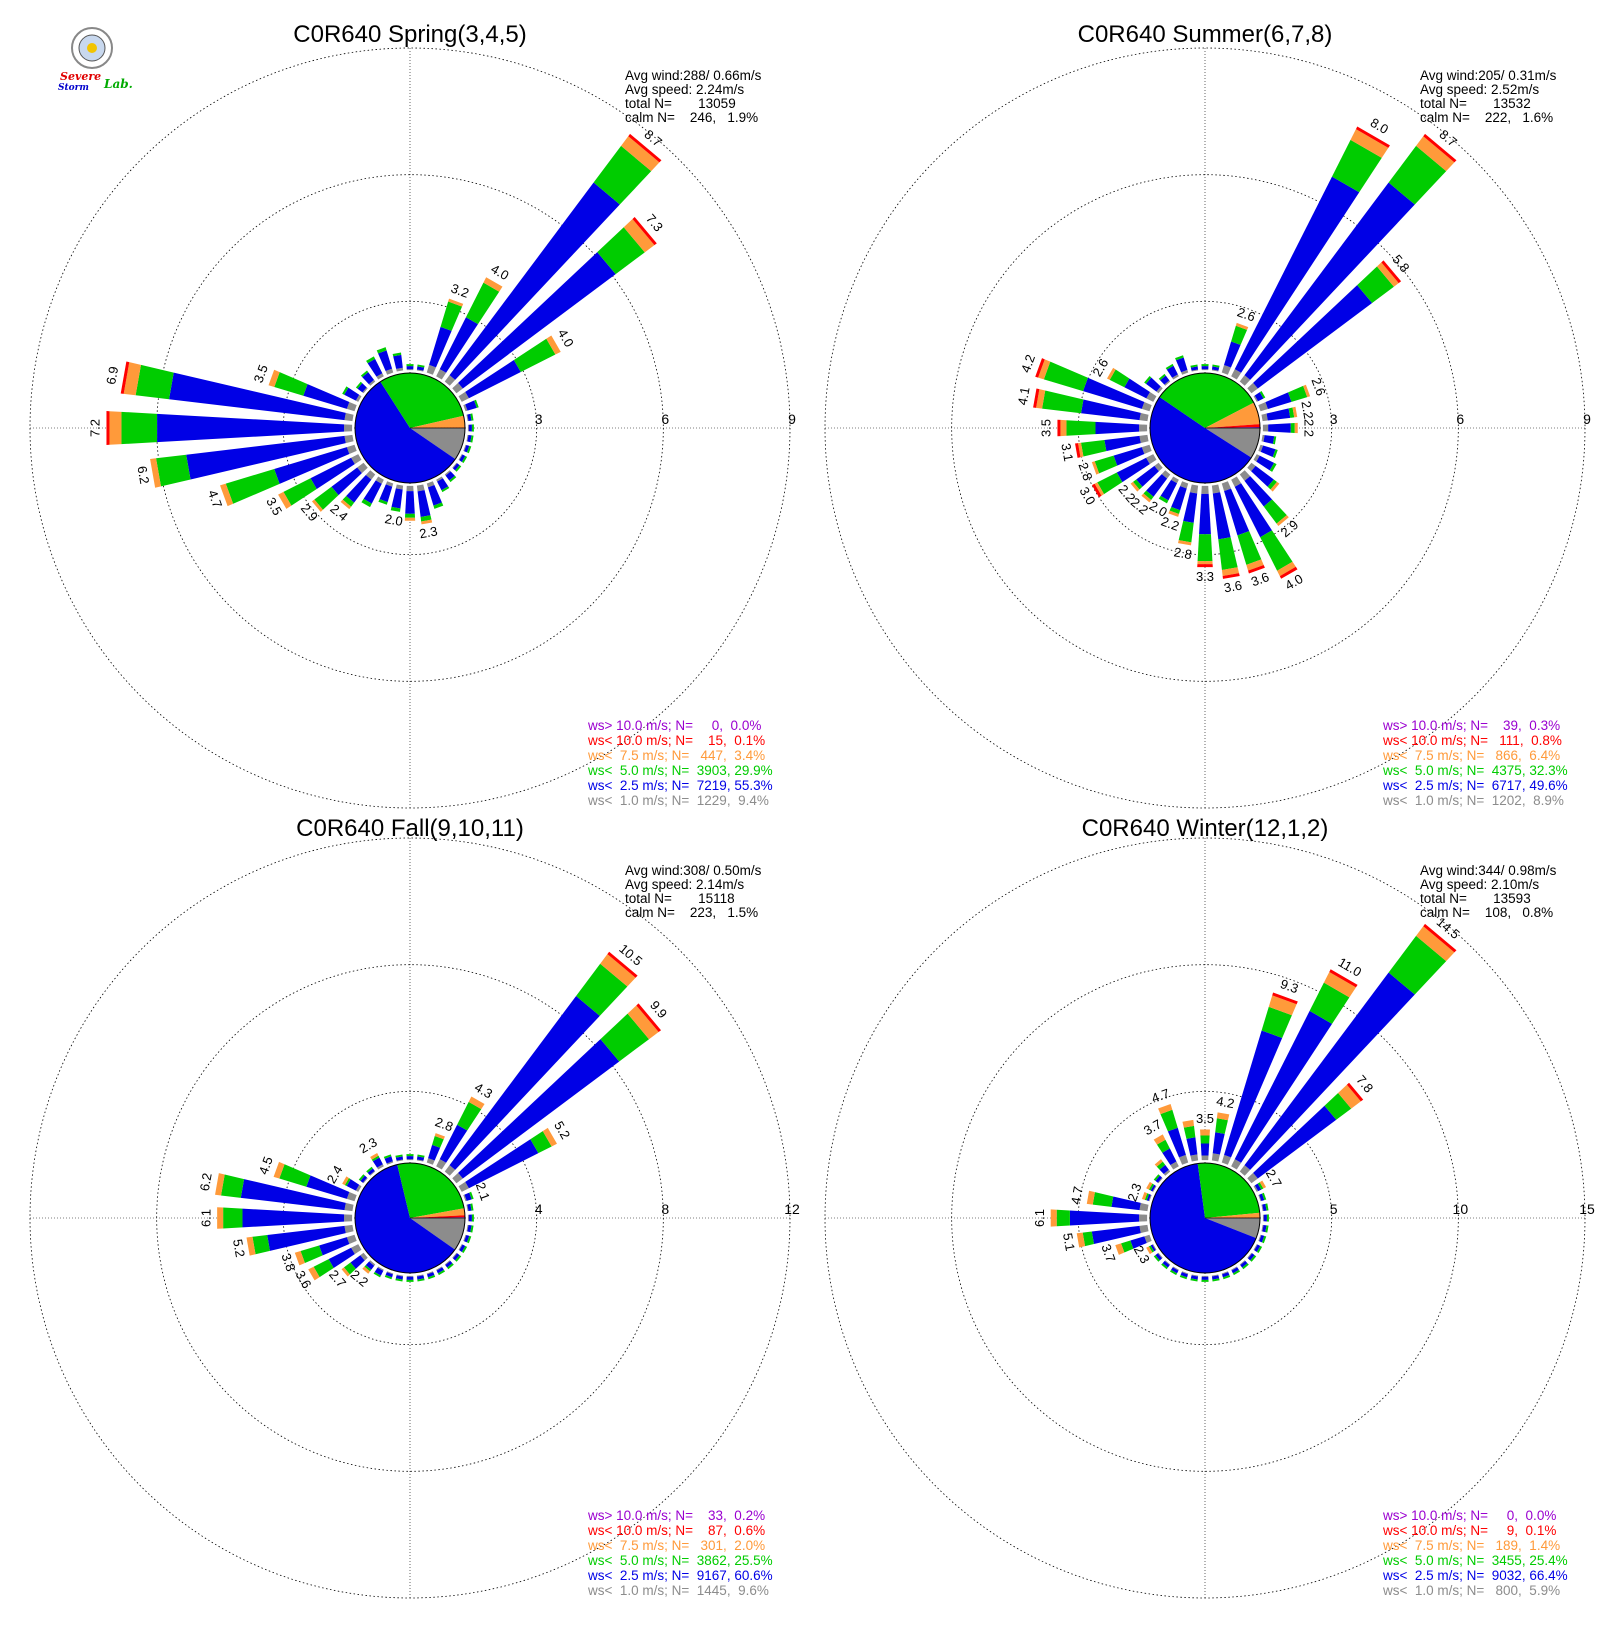  Describe the element at coordinates (367, 1145) in the screenshot. I see `bar-value-label: 2.3` at that location.